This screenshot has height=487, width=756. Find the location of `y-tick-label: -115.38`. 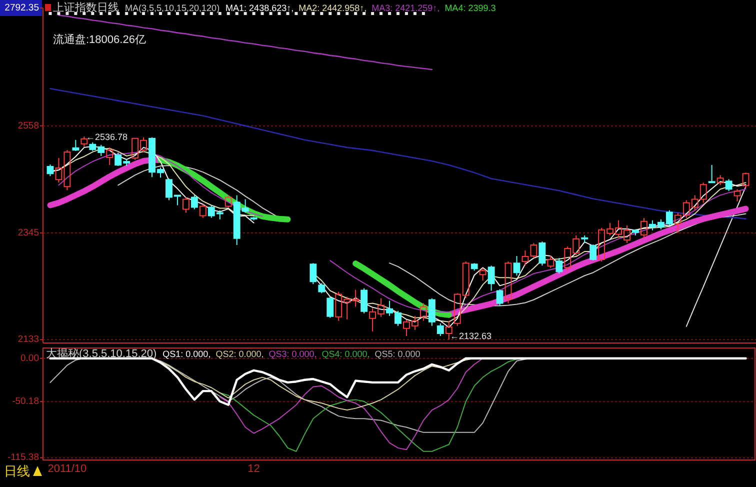

y-tick-label: -115.38 is located at coordinates (23, 458).